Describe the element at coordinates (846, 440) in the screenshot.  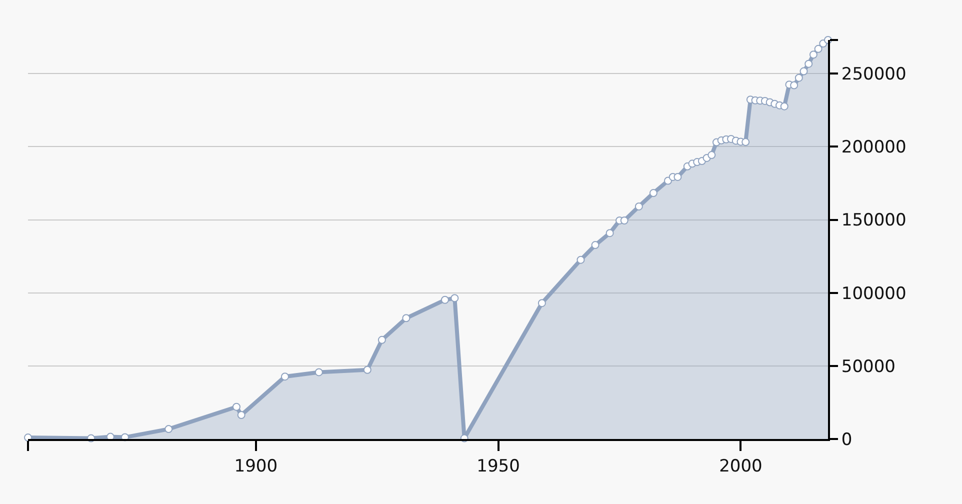
I see `y-tick-label: 0` at that location.